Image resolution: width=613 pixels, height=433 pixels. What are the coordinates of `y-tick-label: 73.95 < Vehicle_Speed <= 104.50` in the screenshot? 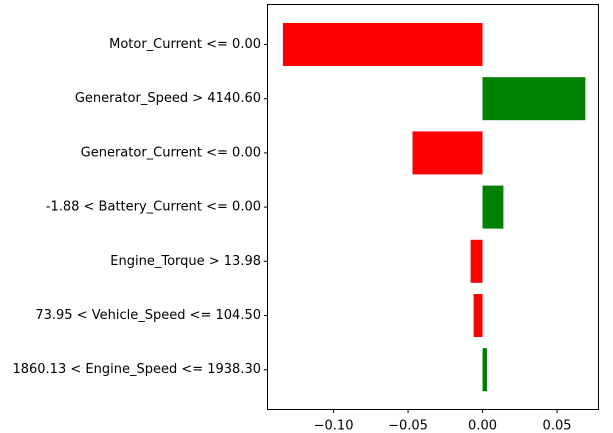 It's located at (148, 315).